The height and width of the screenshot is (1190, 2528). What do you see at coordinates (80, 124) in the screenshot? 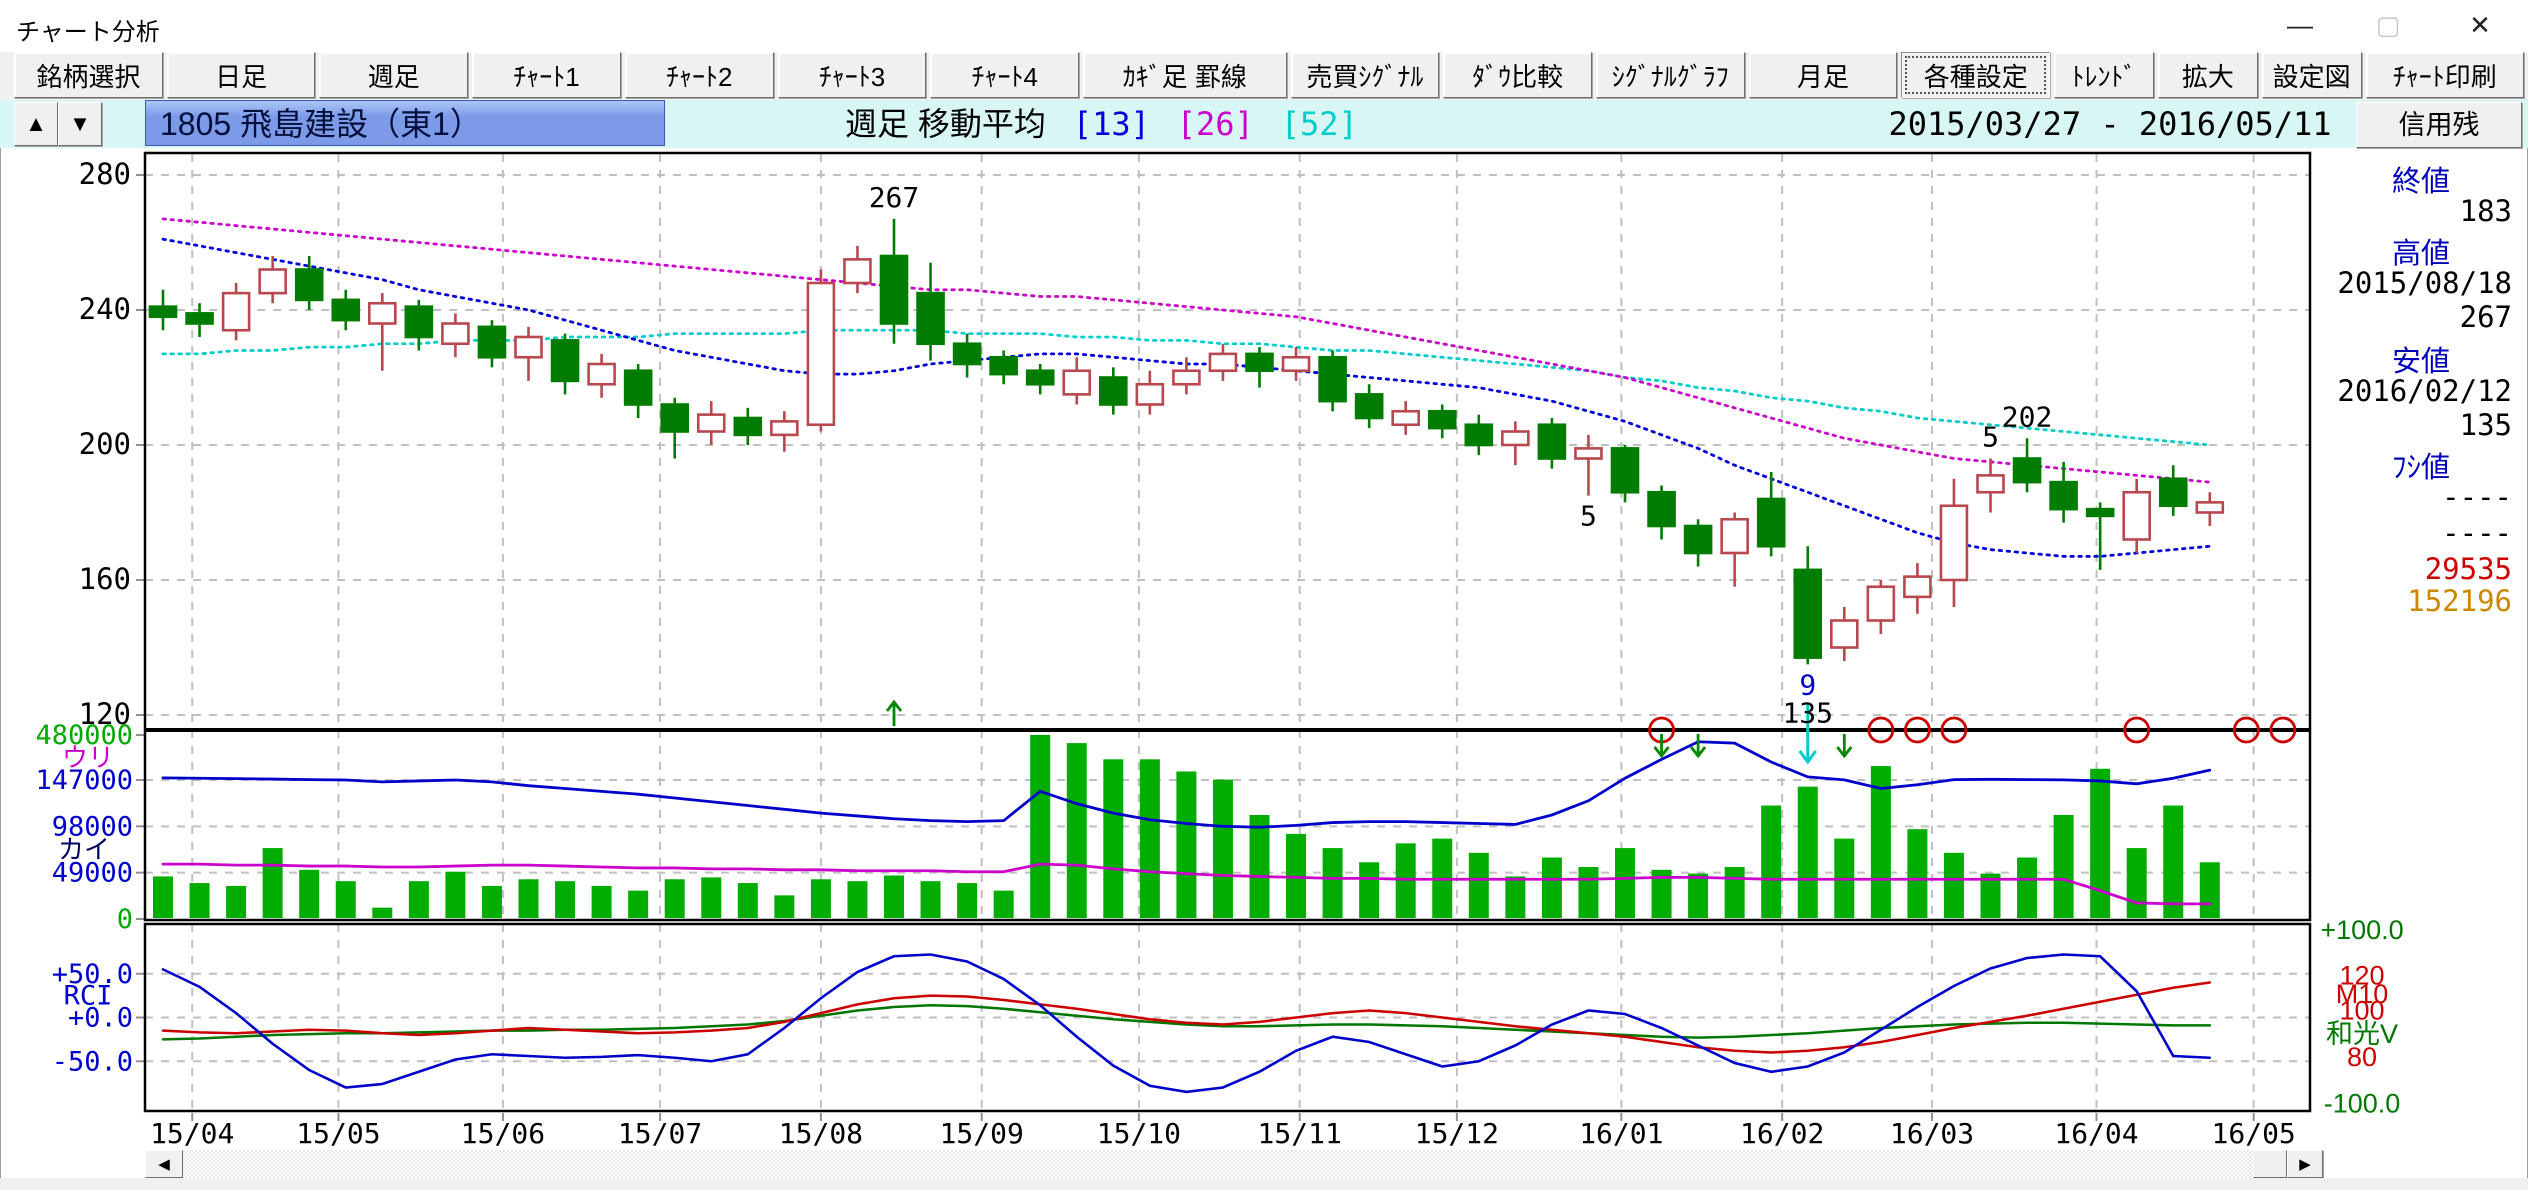
I see `scroll-down-button: ▼` at bounding box center [80, 124].